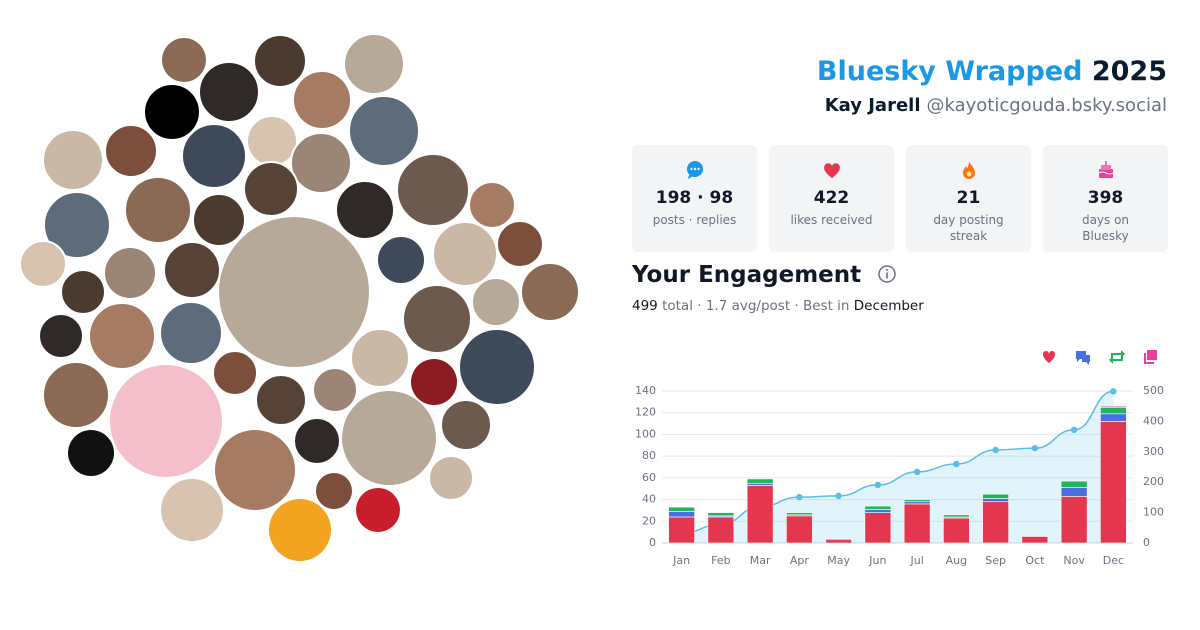 The image size is (1200, 630). I want to click on x-tick-label: Mar, so click(760, 560).